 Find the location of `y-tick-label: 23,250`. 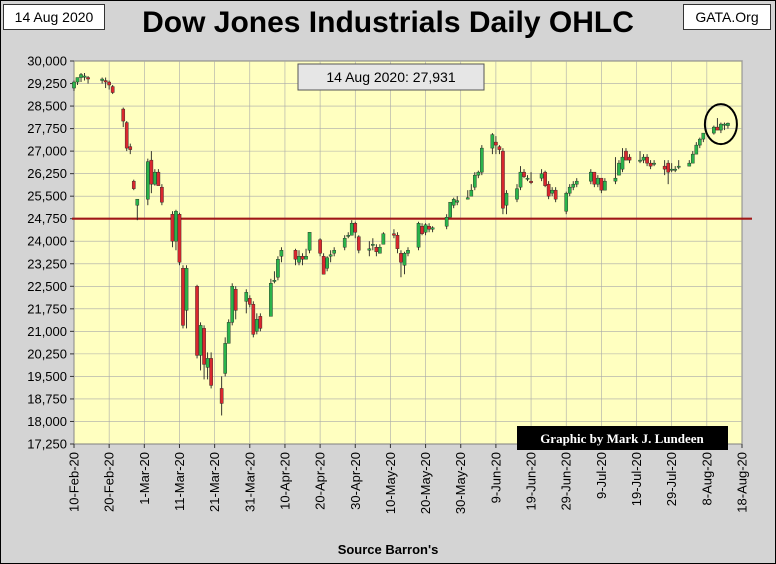

y-tick-label: 23,250 is located at coordinates (47, 263).